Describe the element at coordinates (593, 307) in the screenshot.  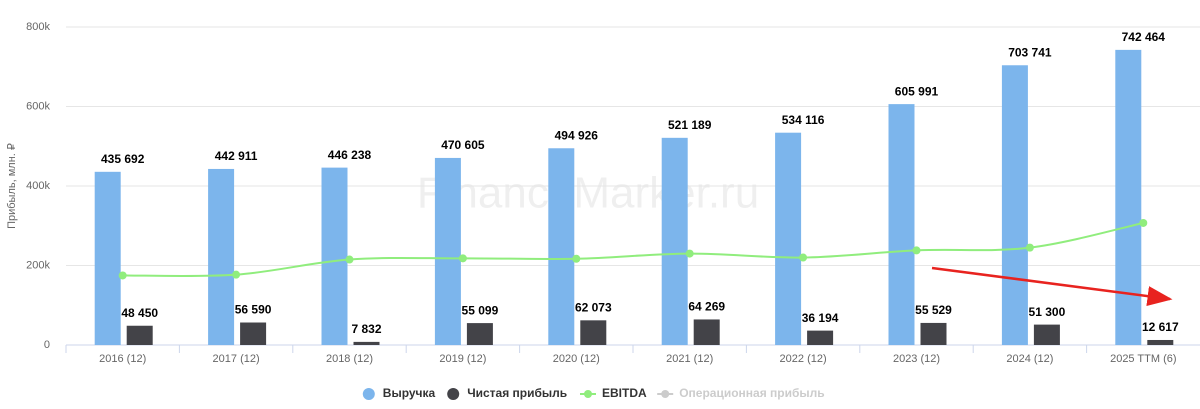
I see `data-label: 62 073` at that location.